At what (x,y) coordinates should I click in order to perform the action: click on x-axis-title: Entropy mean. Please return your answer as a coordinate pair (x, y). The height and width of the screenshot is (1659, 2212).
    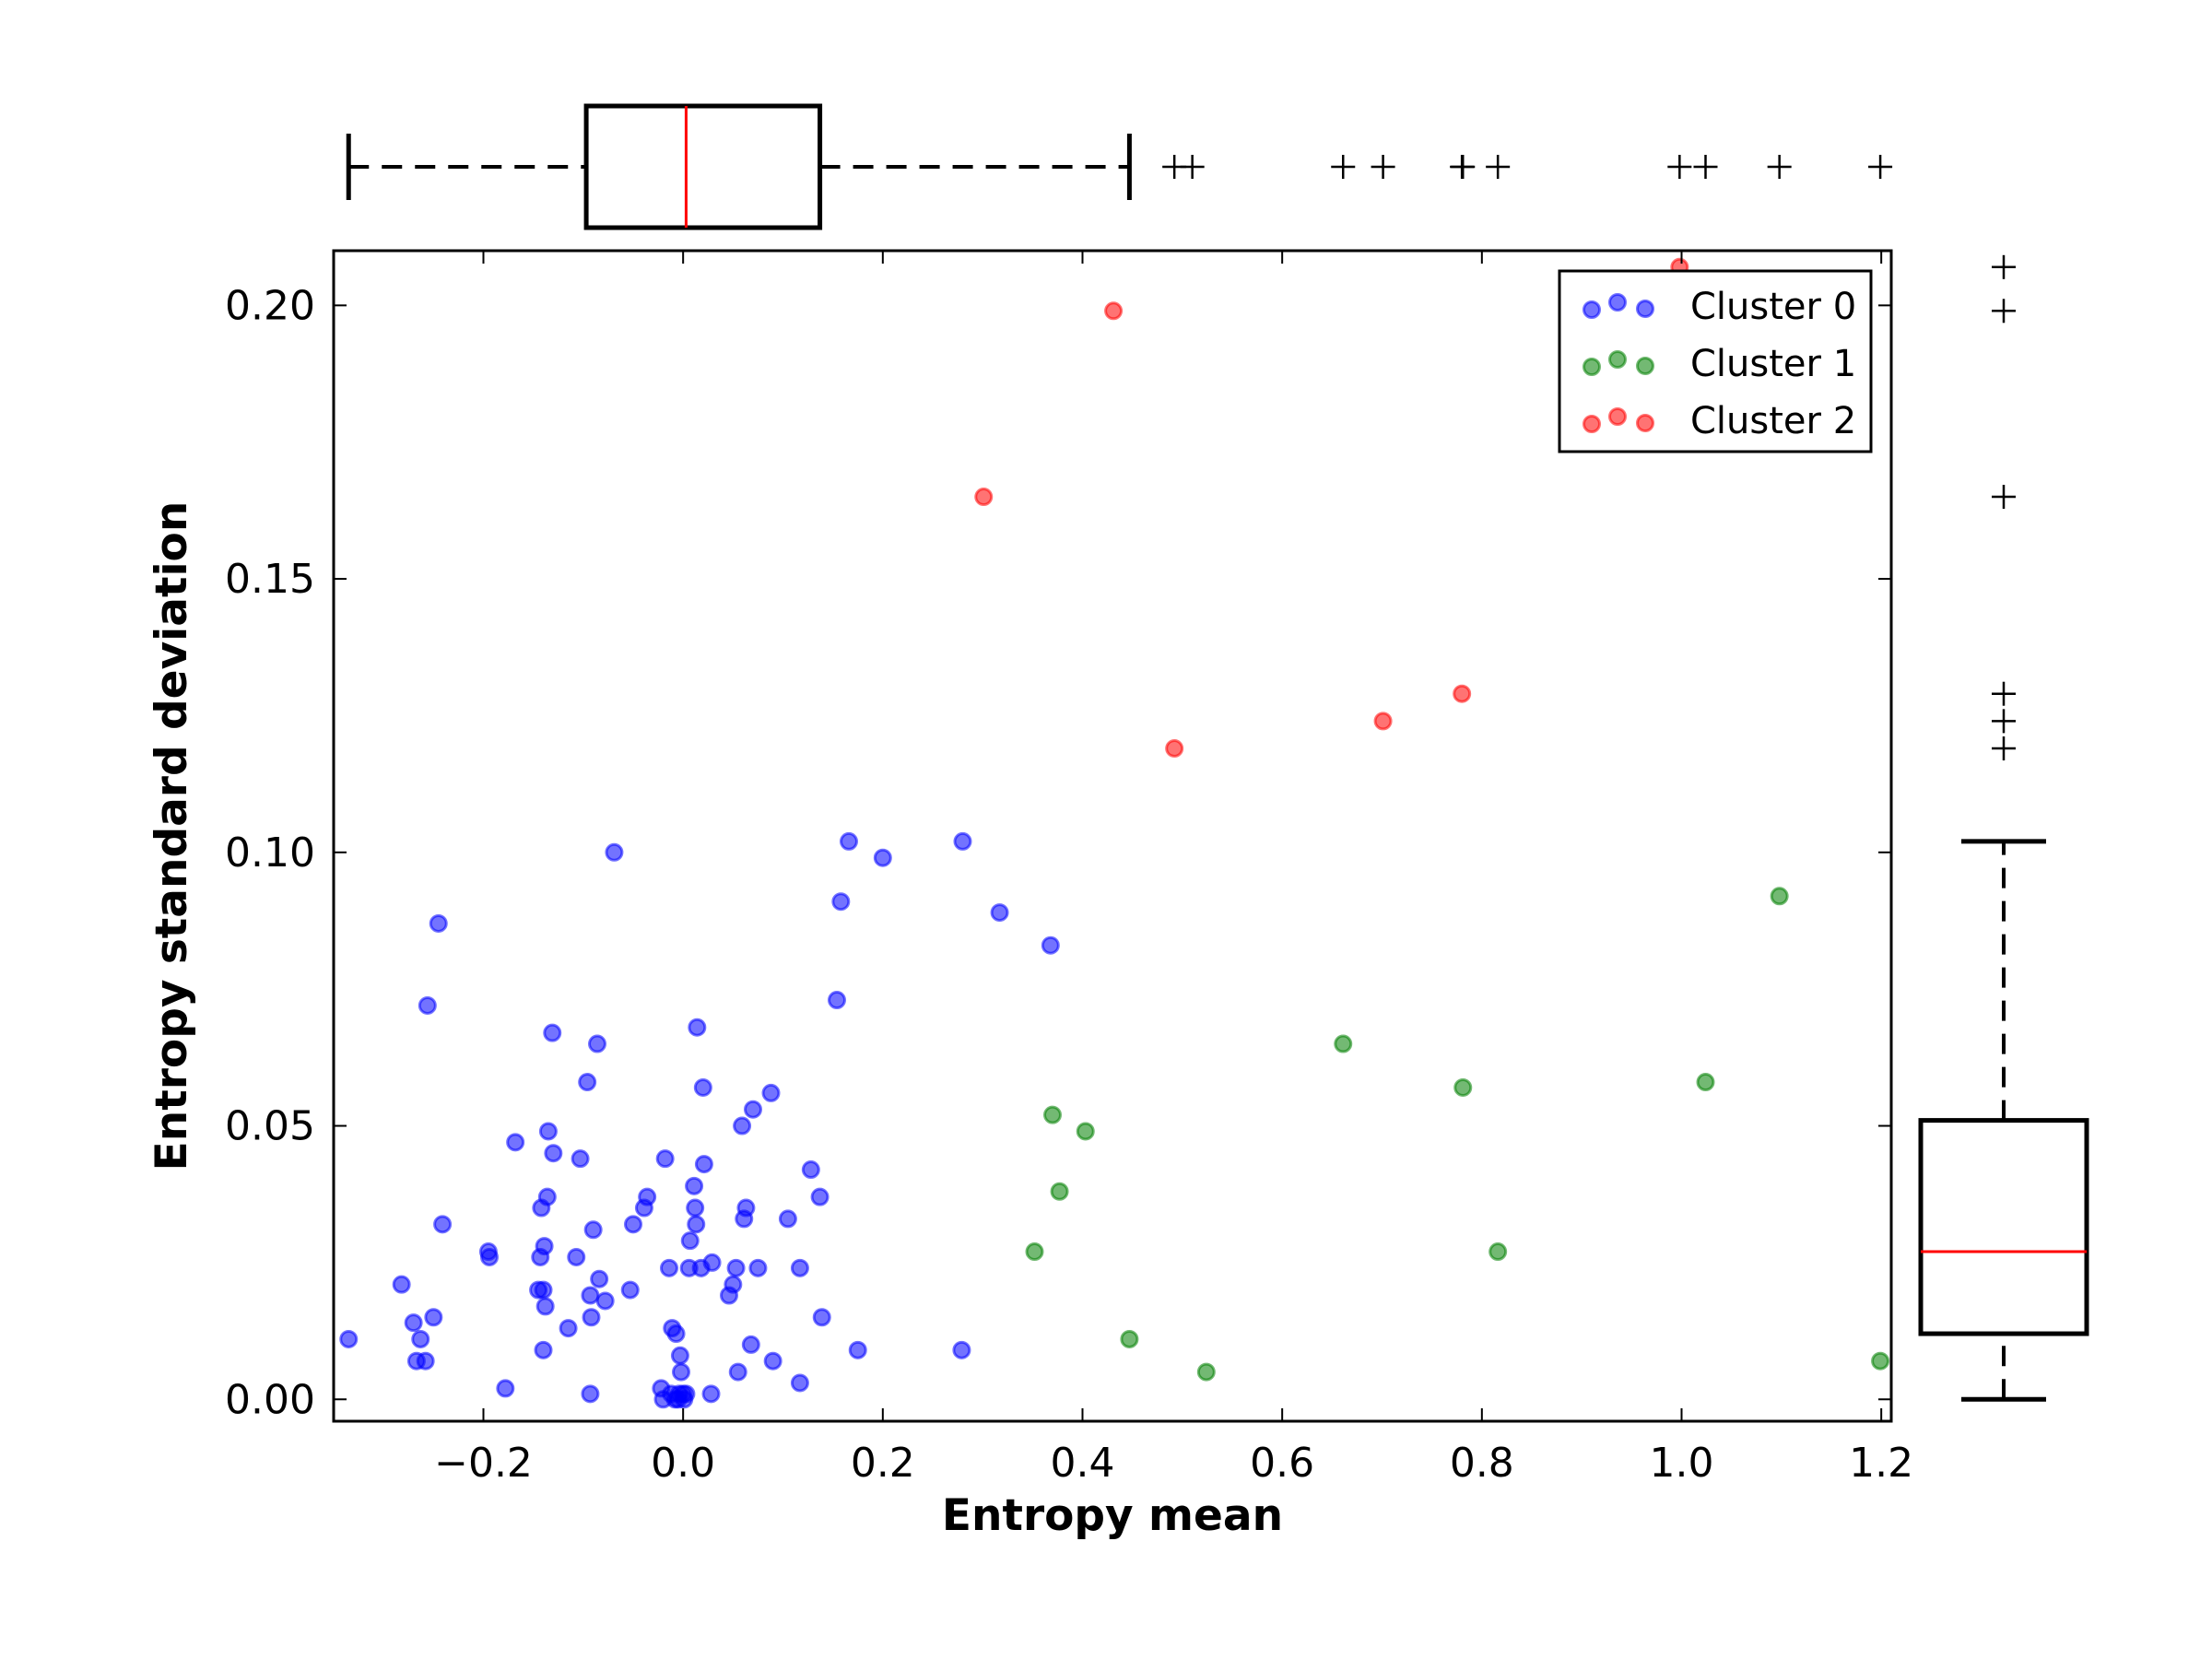
    Looking at the image, I should click on (1112, 1515).